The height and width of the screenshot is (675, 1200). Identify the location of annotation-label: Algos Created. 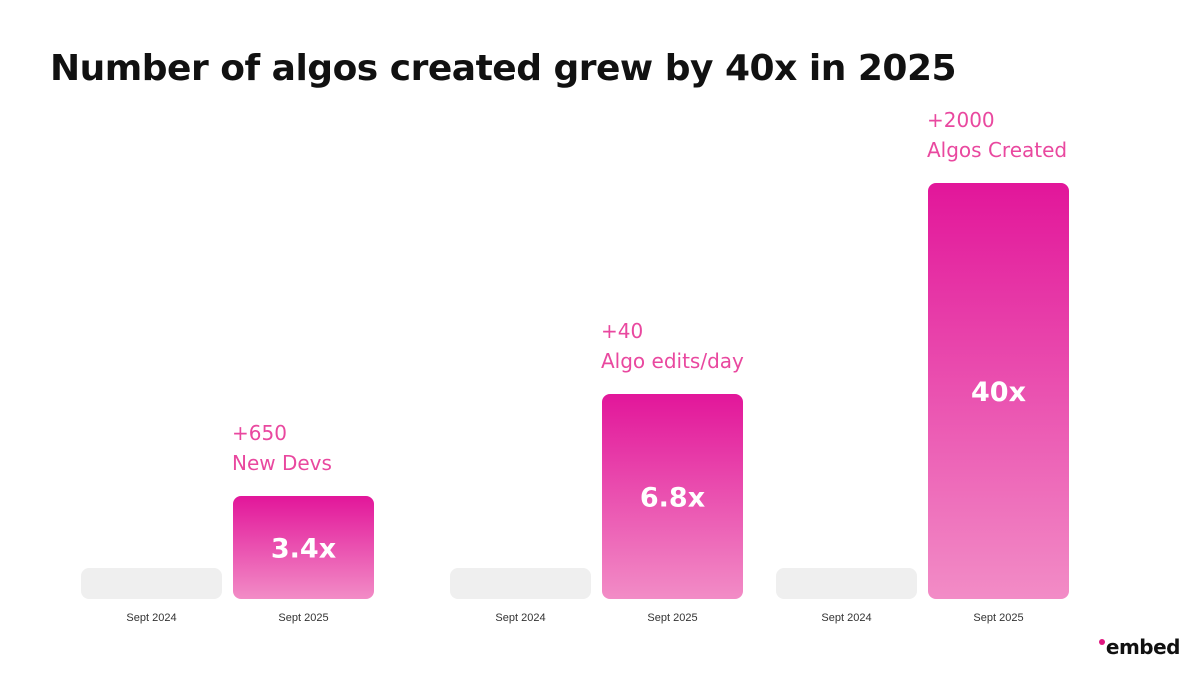
(997, 150).